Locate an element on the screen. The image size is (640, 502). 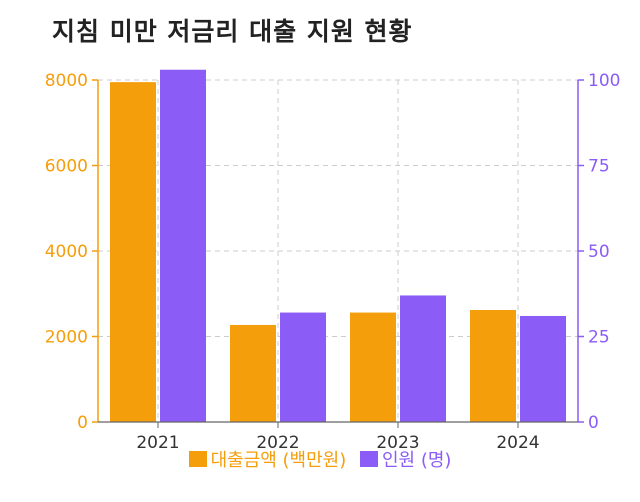
x-tick-label: 2022 is located at coordinates (277, 443).